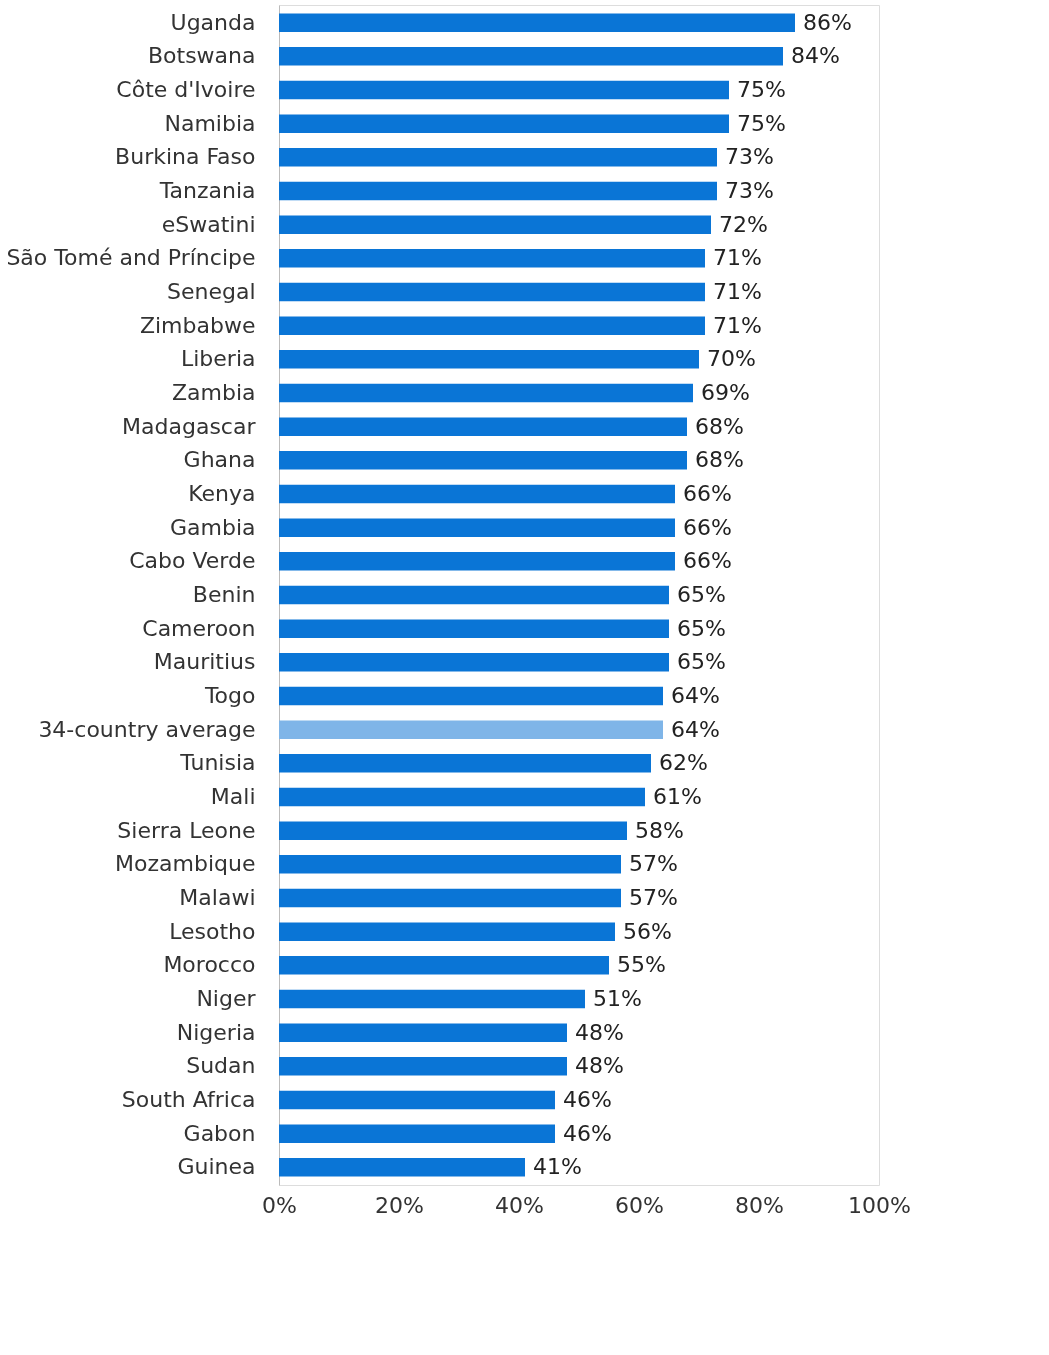 This screenshot has height=1355, width=1049. Describe the element at coordinates (199, 628) in the screenshot. I see `y-tick-label: Cameroon` at that location.